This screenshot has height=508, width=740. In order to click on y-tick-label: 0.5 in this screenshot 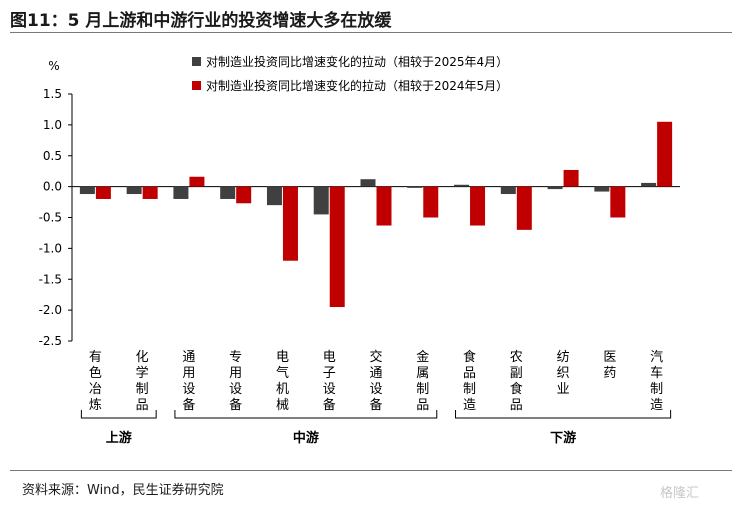, I will do `click(52, 156)`.